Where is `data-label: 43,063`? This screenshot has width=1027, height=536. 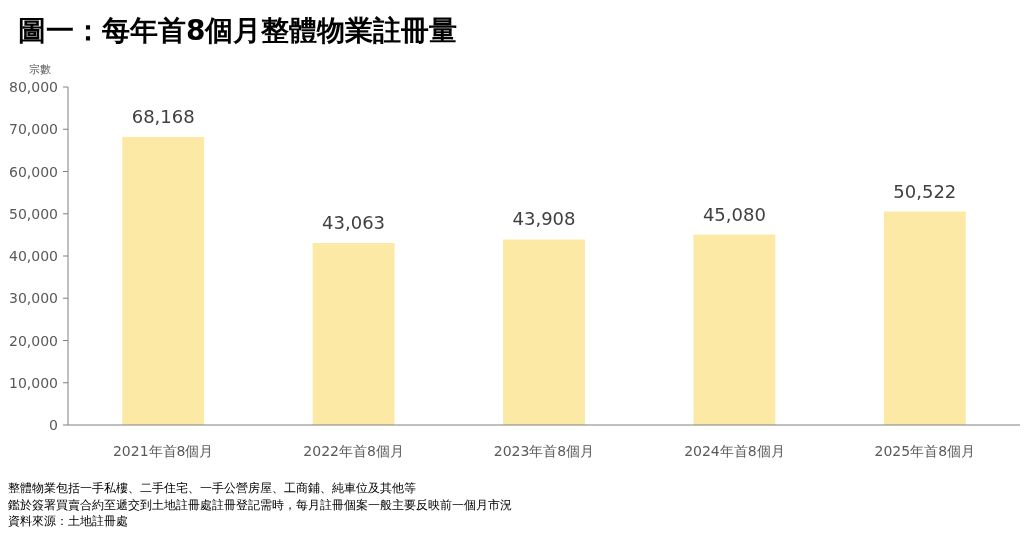
data-label: 43,063 is located at coordinates (354, 223).